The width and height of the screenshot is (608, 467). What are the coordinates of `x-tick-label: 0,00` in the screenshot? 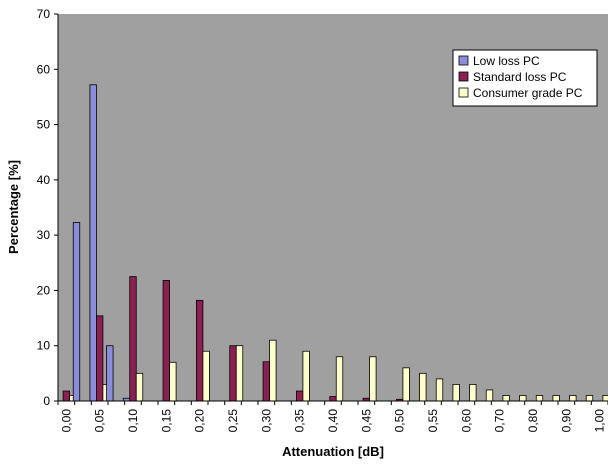 It's located at (66, 421).